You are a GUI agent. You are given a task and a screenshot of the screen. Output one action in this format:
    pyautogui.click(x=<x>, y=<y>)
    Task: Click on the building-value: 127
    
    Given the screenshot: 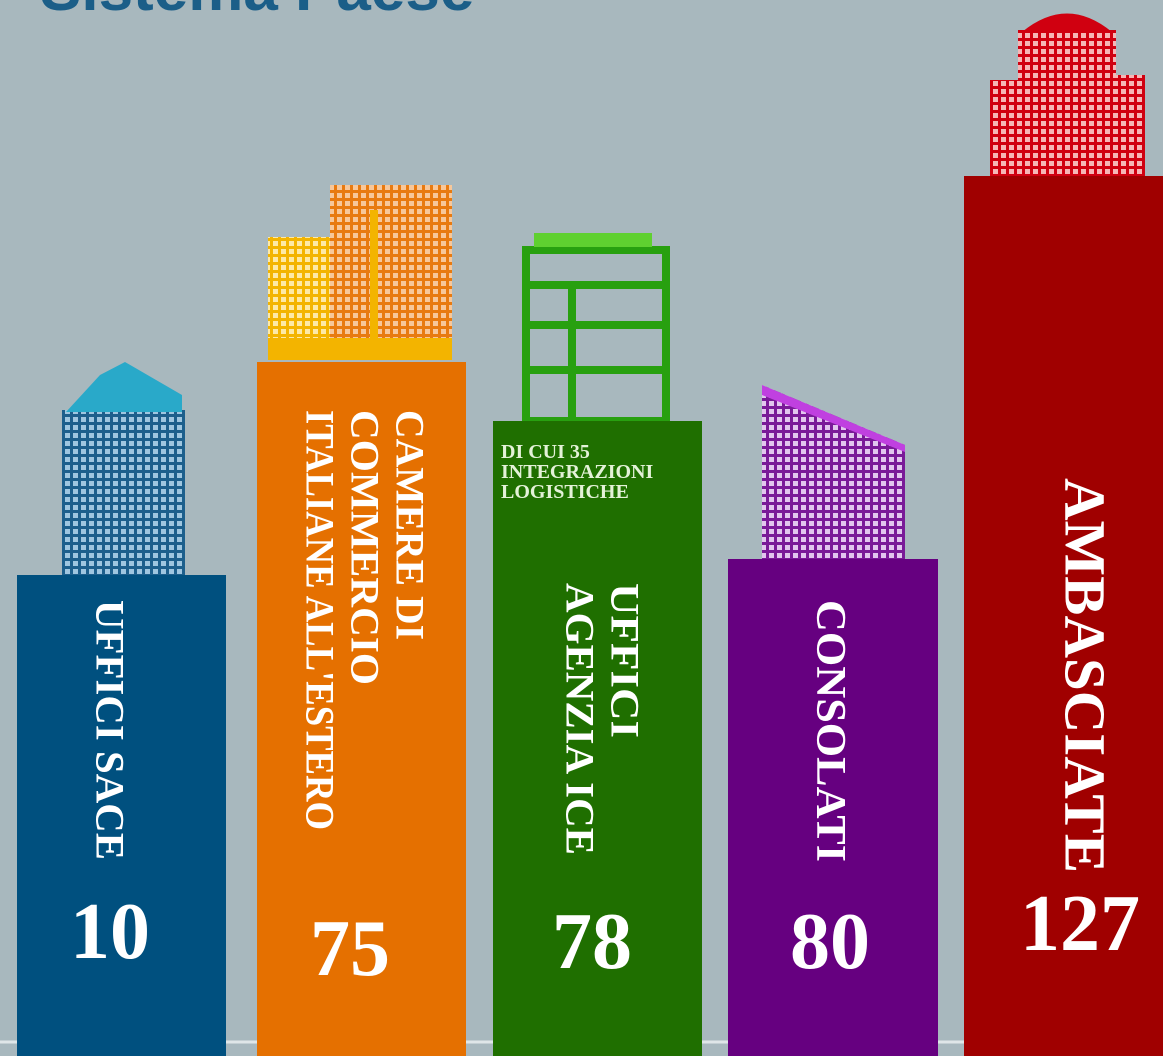 What is the action you would take?
    pyautogui.click(x=1080, y=924)
    